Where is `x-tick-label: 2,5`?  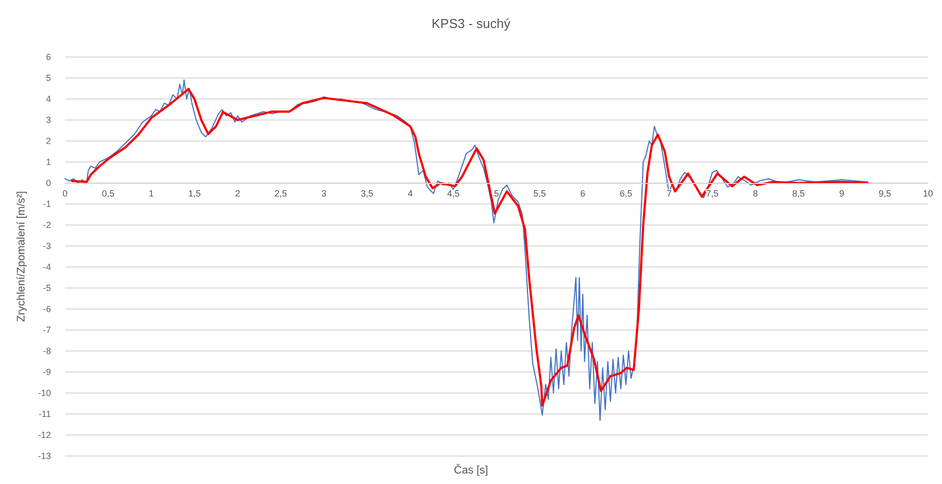
x-tick-label: 2,5 is located at coordinates (281, 193).